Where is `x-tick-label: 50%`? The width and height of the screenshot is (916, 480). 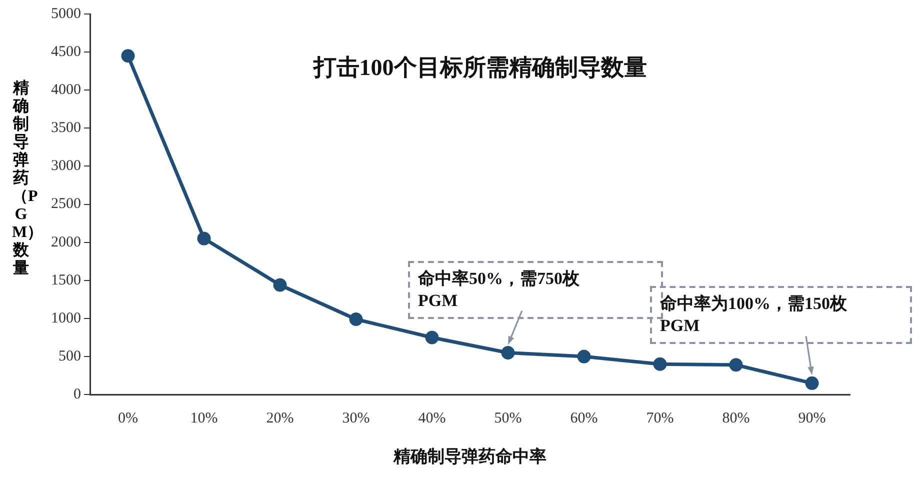 x-tick-label: 50% is located at coordinates (508, 418).